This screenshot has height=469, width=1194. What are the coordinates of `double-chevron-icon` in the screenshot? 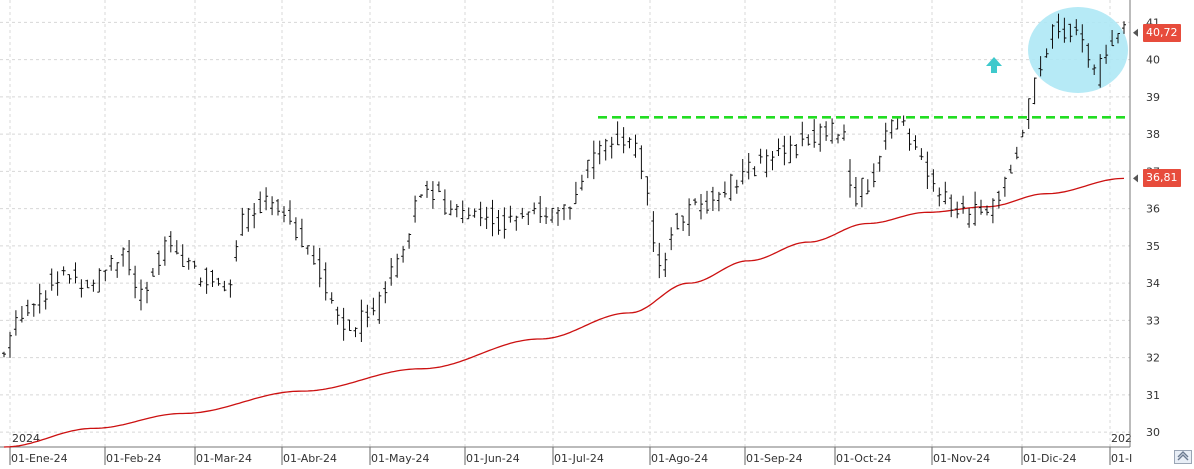 It's located at (1183, 456).